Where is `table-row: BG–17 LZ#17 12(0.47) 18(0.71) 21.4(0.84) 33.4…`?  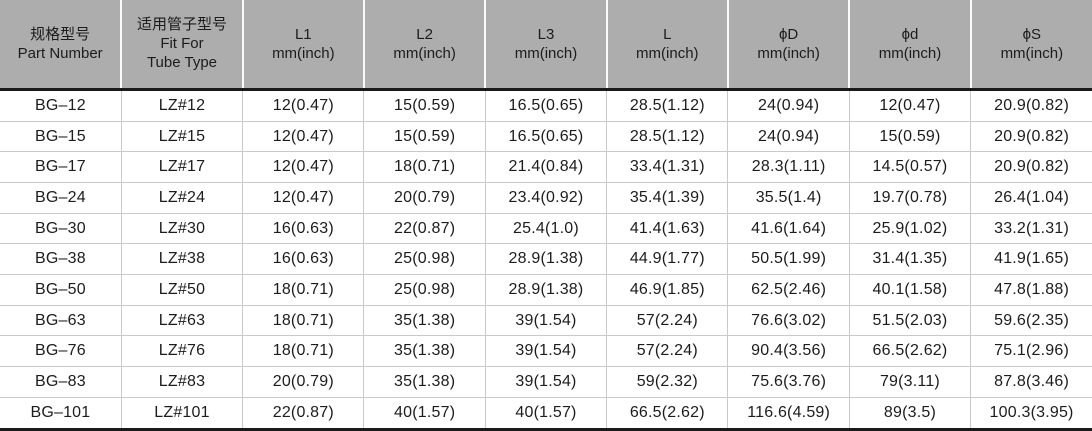
table-row: BG–17 LZ#17 12(0.47) 18(0.71) 21.4(0.84) 33.4… is located at coordinates (546, 167).